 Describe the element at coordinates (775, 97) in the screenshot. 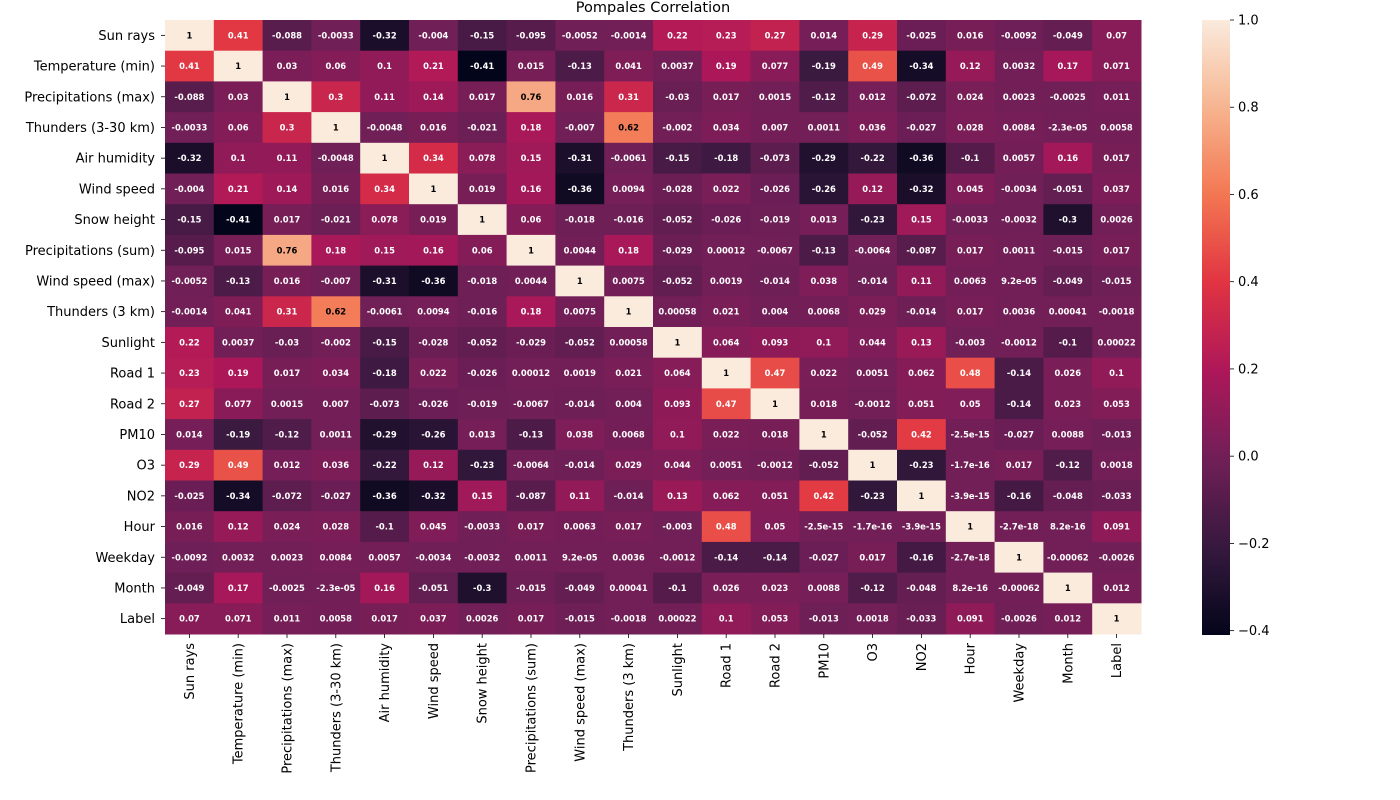

I see `cell-value-label: 0.0015` at that location.